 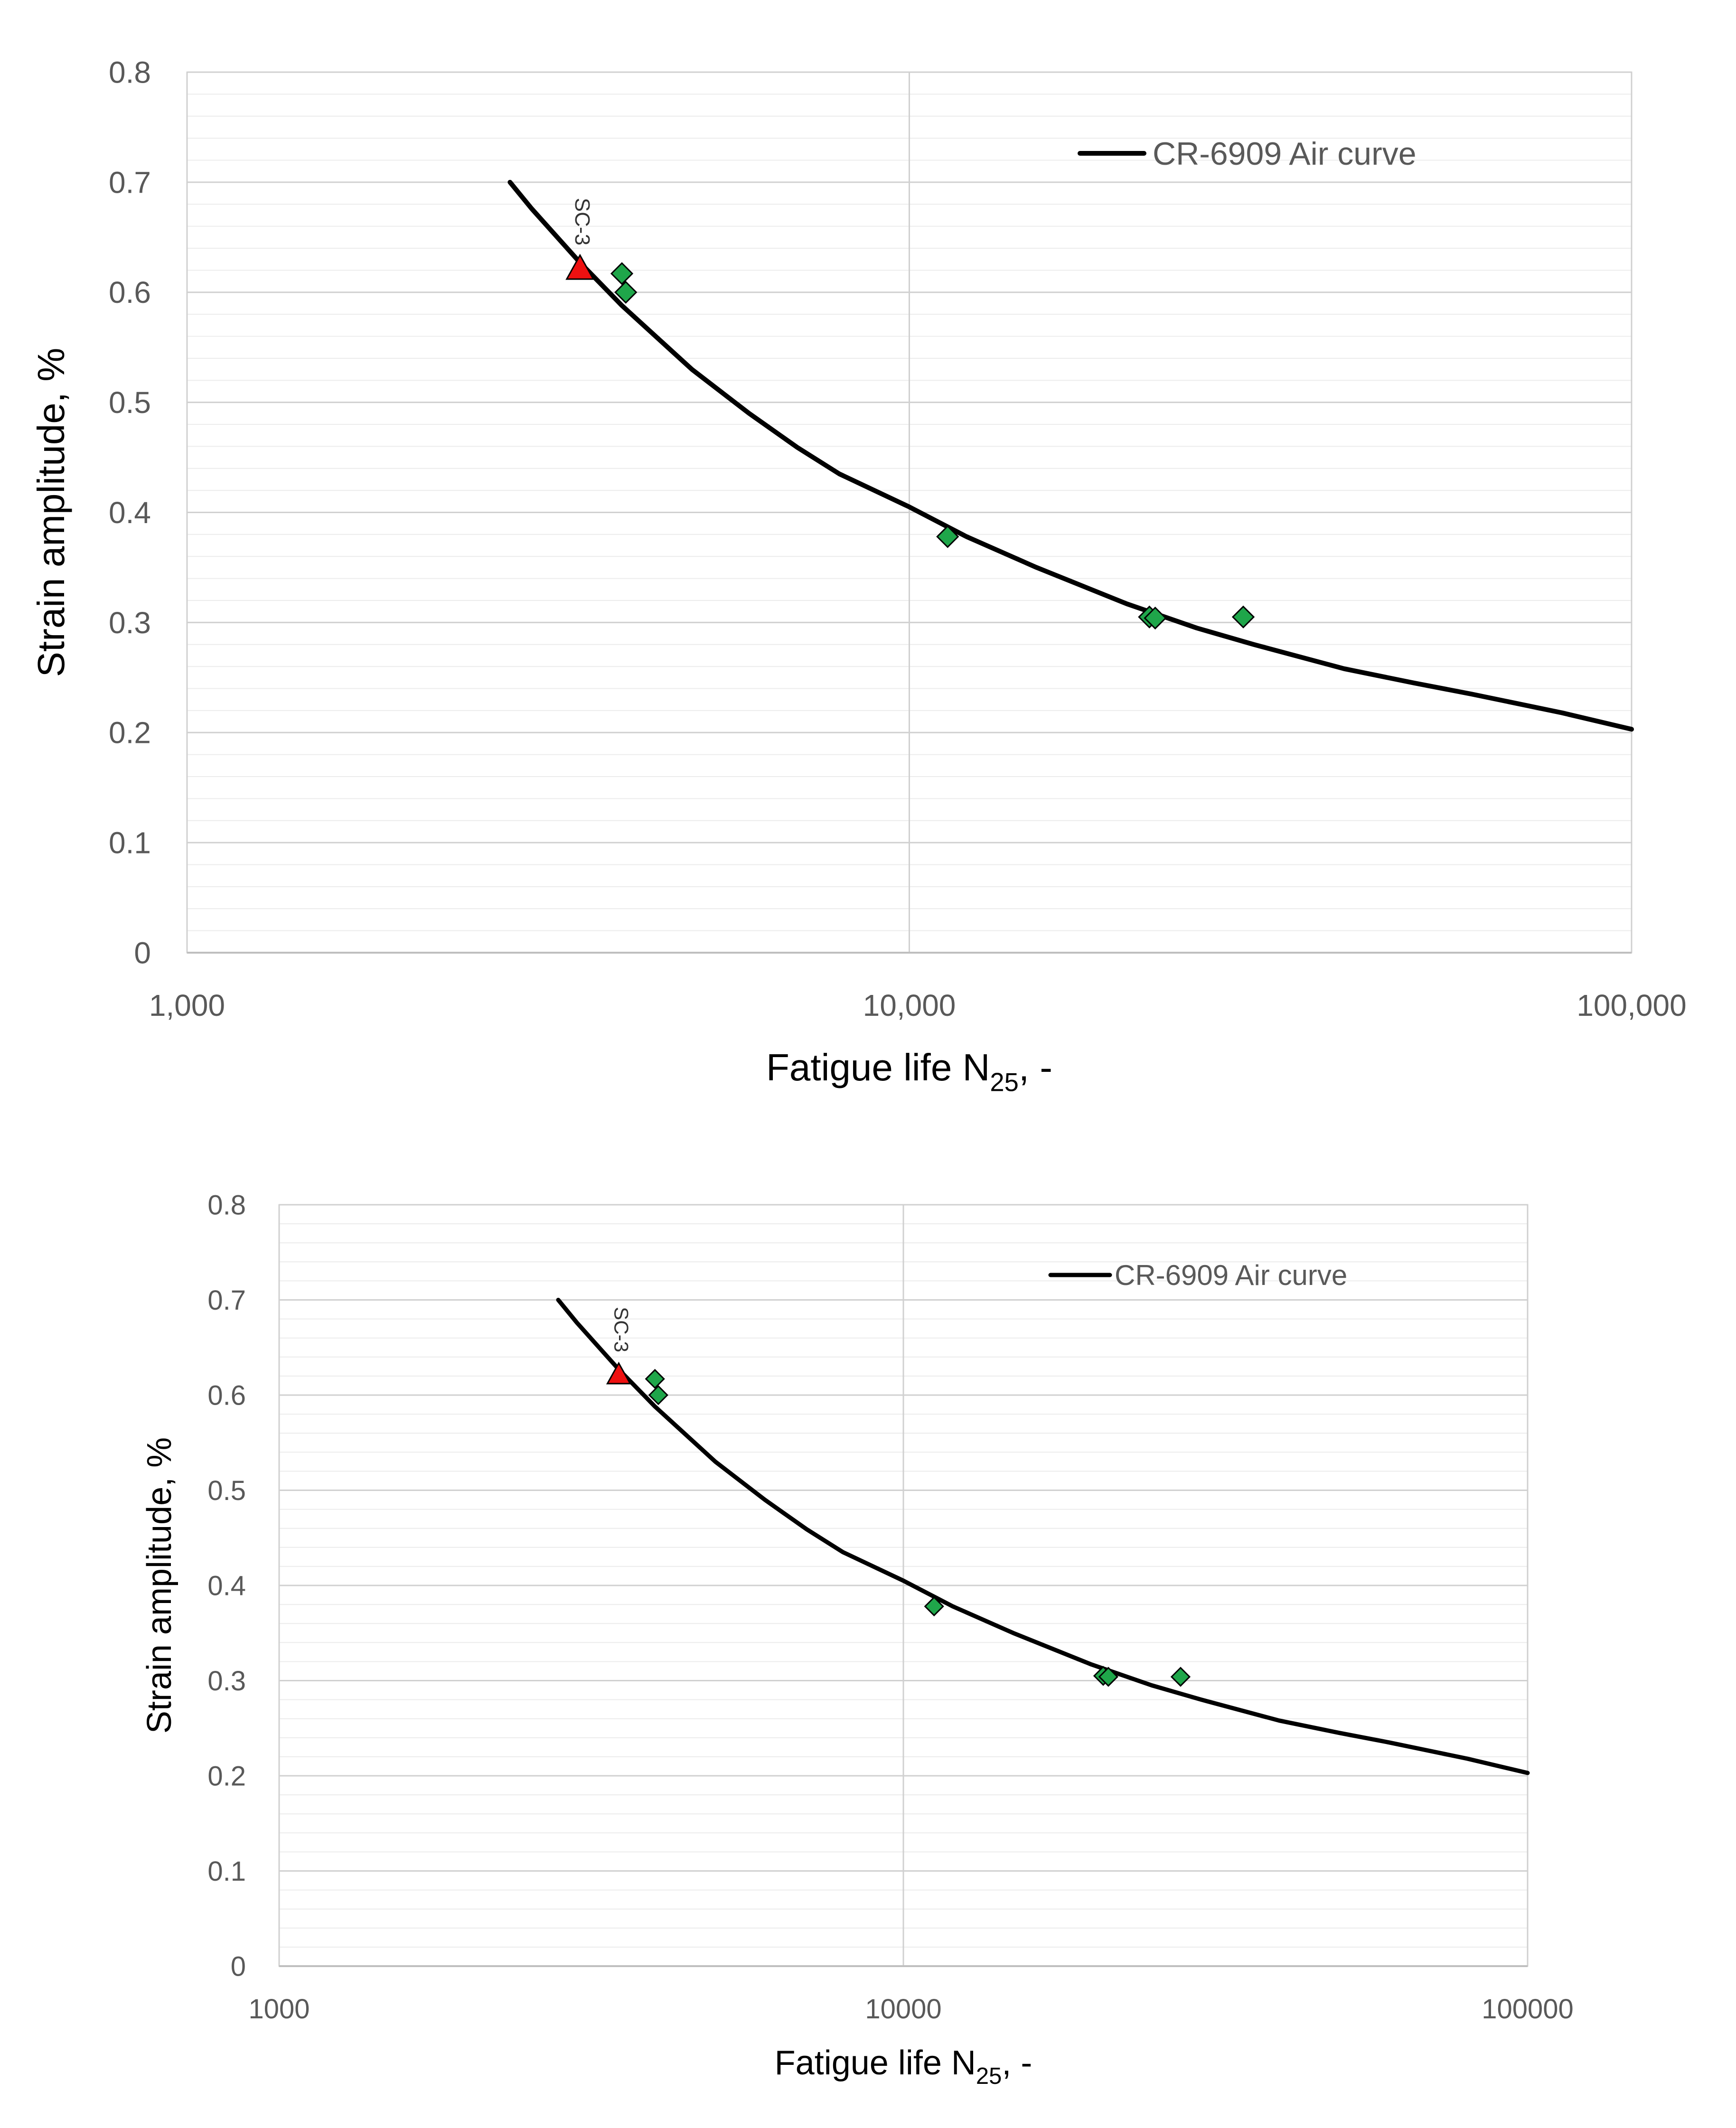 I want to click on air-curve-line, so click(x=1043, y=1536).